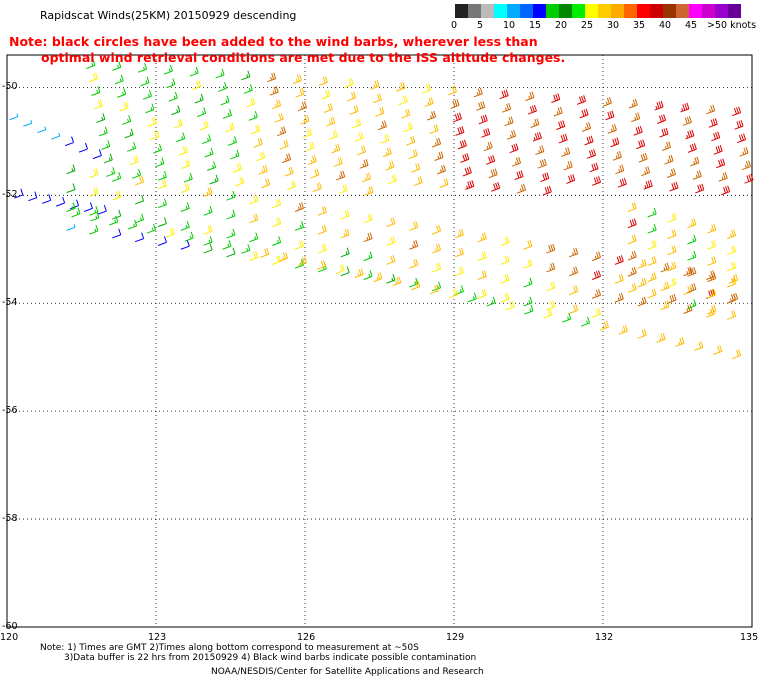 This screenshot has height=688, width=760. What do you see at coordinates (749, 637) in the screenshot?
I see `longitude-label: 135` at bounding box center [749, 637].